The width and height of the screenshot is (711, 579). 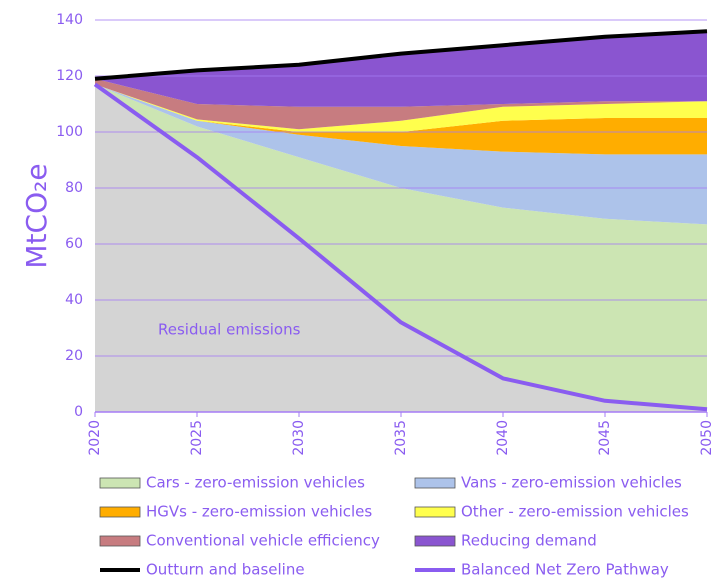 I want to click on legend-label: HGVs - zero-emission vehicles, so click(x=259, y=512).